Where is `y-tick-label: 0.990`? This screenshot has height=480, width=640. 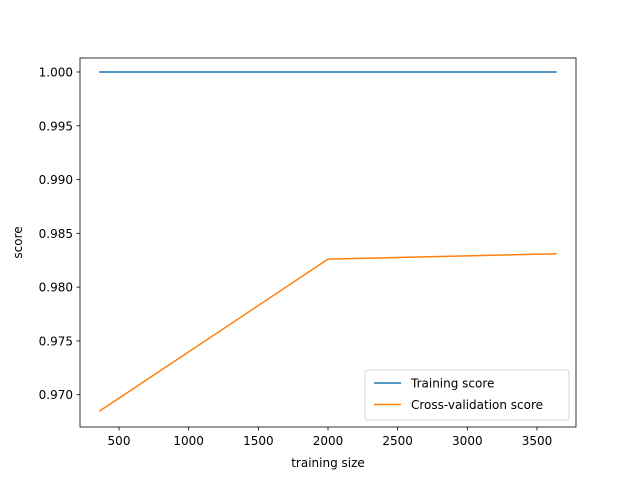
y-tick-label: 0.990 is located at coordinates (56, 180).